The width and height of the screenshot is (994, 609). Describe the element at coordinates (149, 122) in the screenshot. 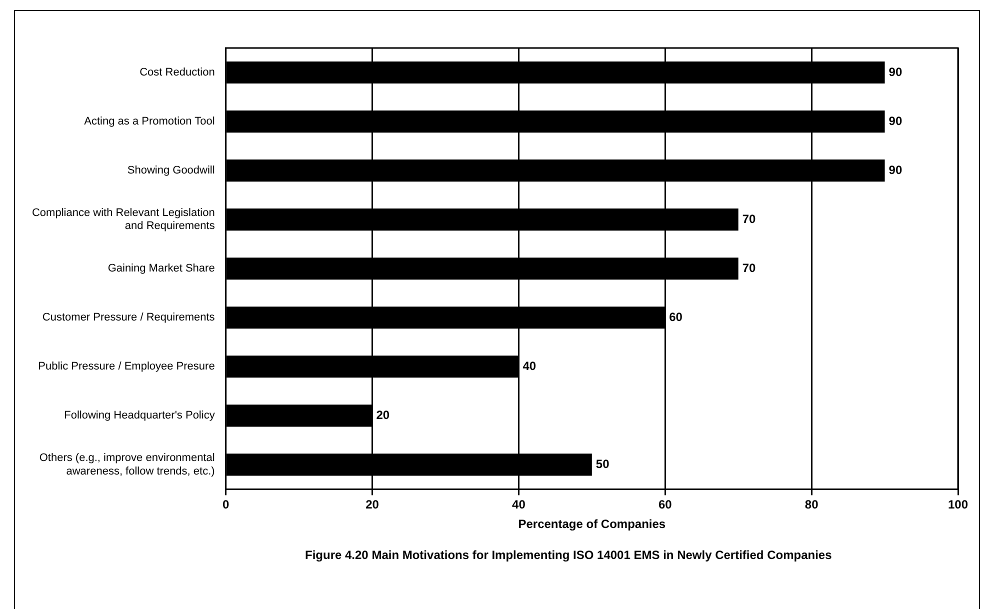

I see `y-tick-label: Acting as a Promotion Tool` at that location.